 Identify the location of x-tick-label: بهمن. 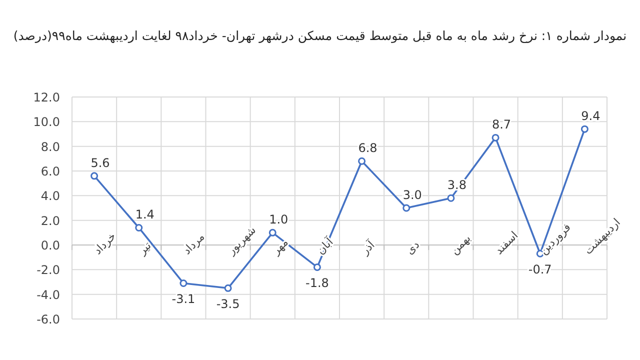
(461, 245).